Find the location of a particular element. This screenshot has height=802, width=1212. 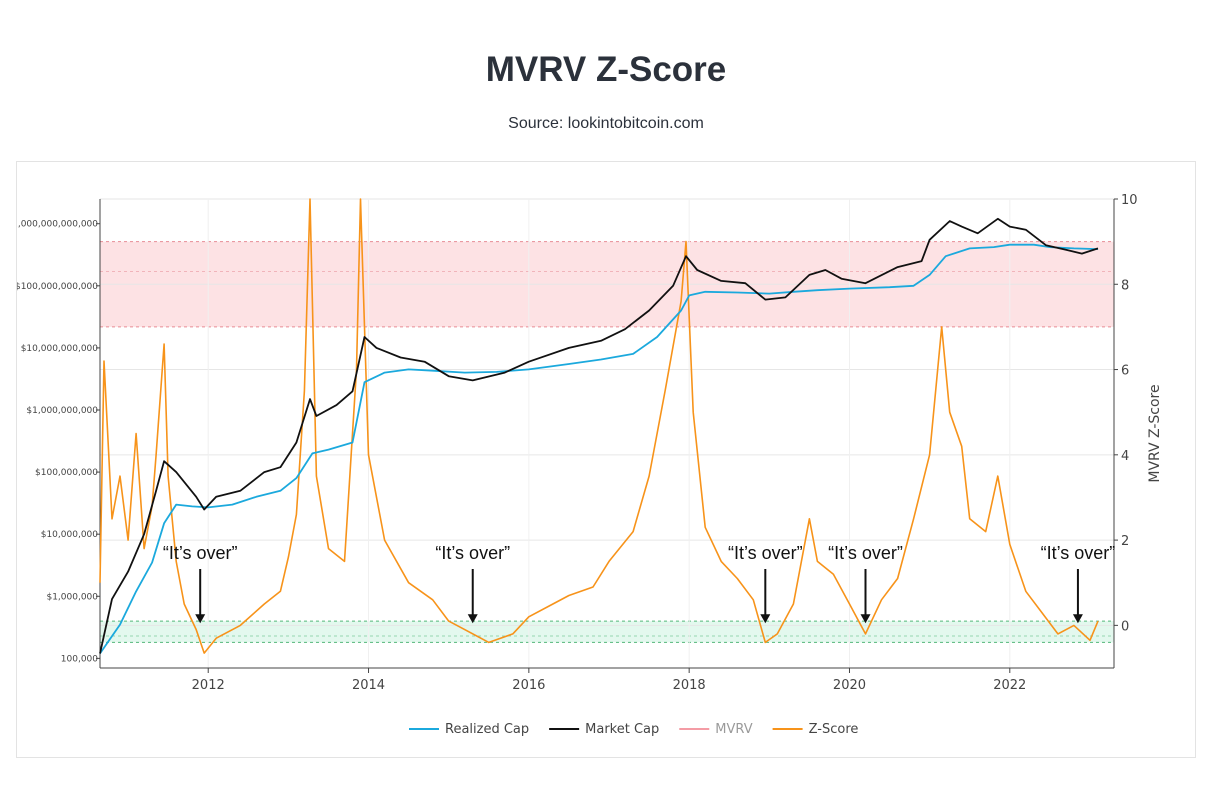

legend: Realized Cap Market Cap MVRV Z-Score is located at coordinates (633, 729).